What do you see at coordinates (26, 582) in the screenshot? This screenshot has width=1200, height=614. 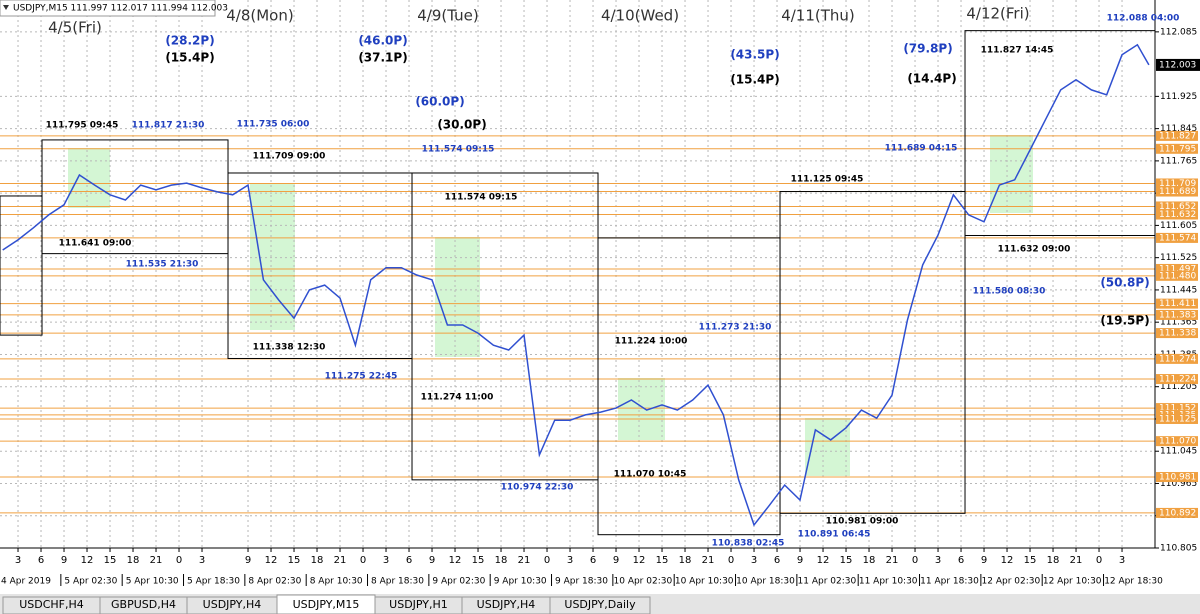 I see `date-tick-label: 4 Apr 2019` at bounding box center [26, 582].